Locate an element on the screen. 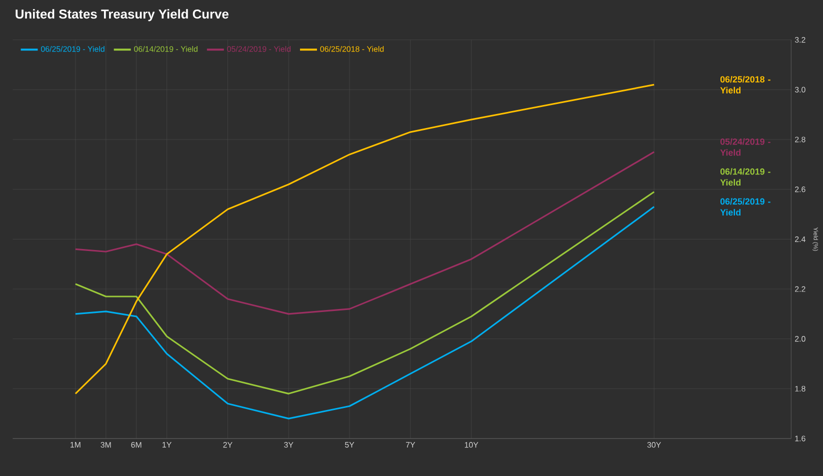  text: 06/25/2018 - Yield is located at coordinates (745, 85).